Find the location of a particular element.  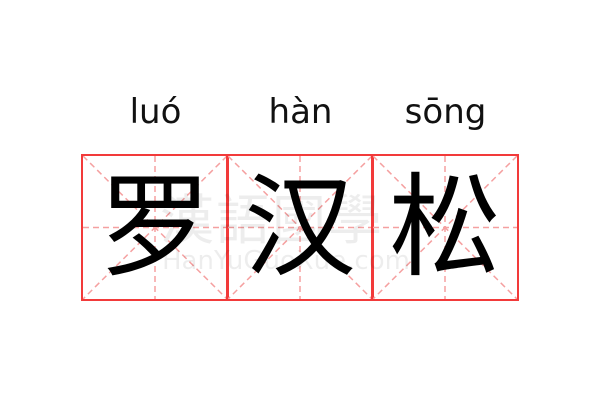

character-3: 松 is located at coordinates (445, 227).